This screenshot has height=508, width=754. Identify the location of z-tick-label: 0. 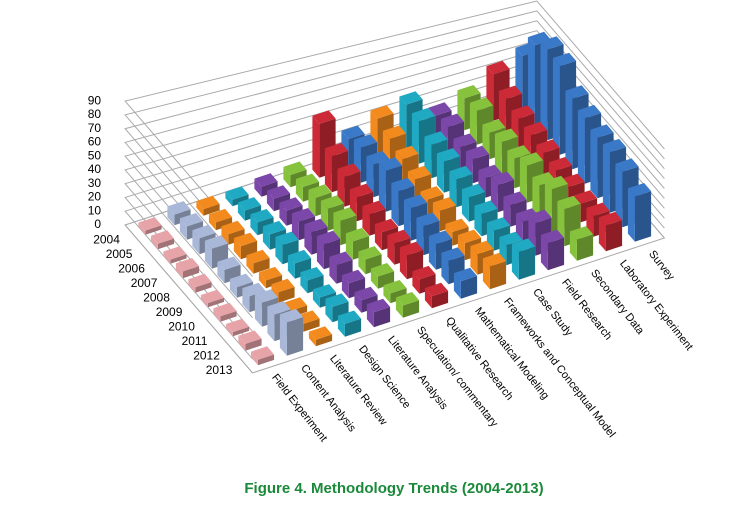
(97, 224).